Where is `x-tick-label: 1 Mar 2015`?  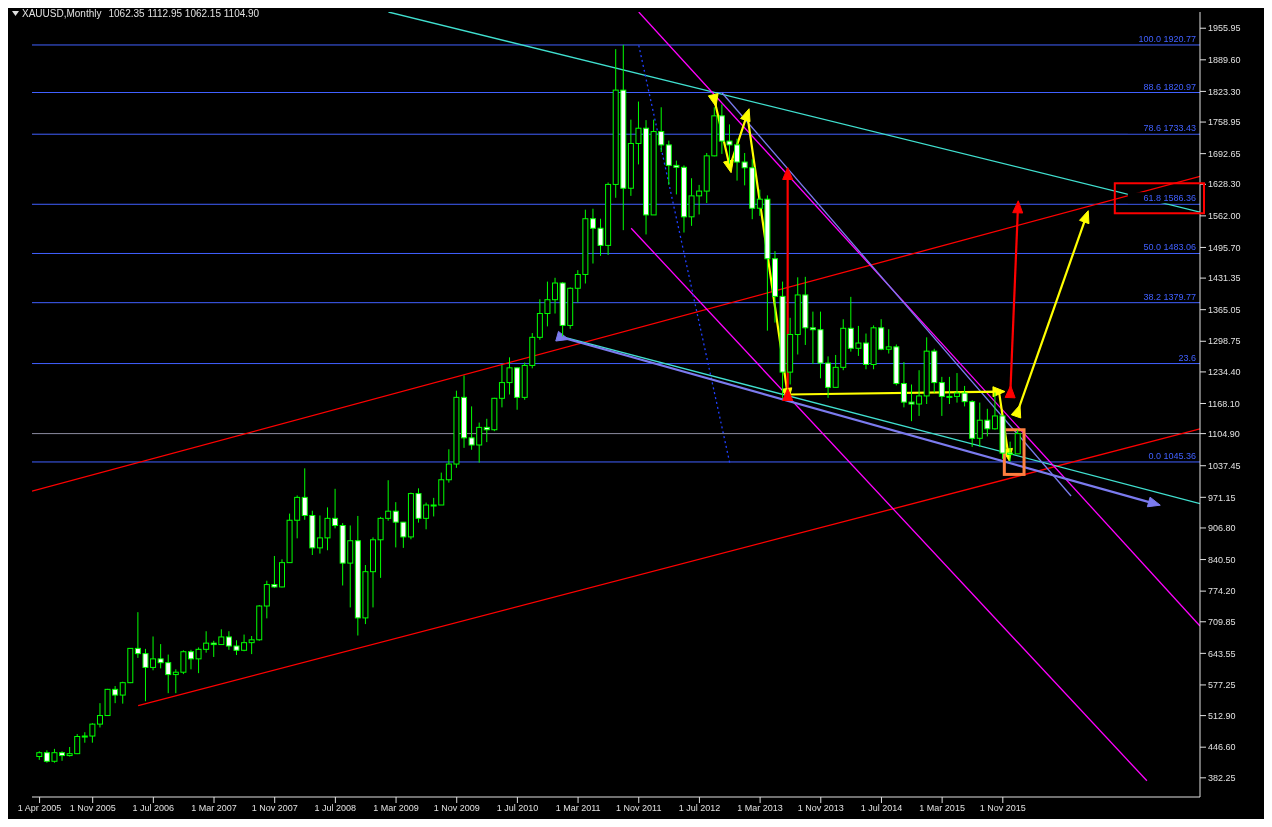
x-tick-label: 1 Mar 2015 is located at coordinates (942, 808).